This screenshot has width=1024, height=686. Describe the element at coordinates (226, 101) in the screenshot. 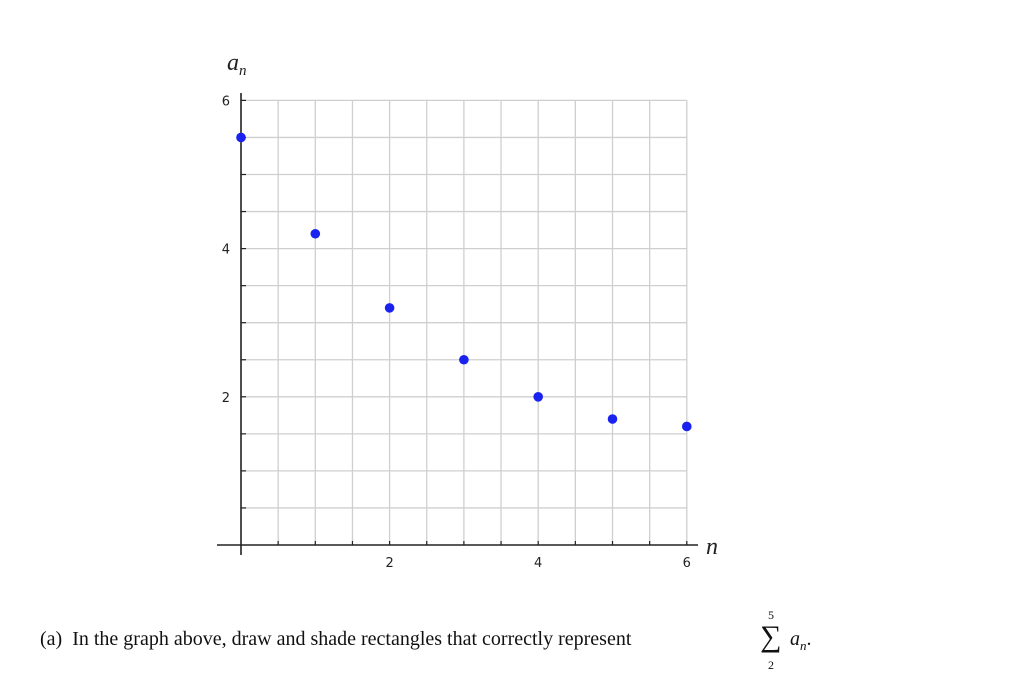

I see `y-tick-label: 6` at that location.